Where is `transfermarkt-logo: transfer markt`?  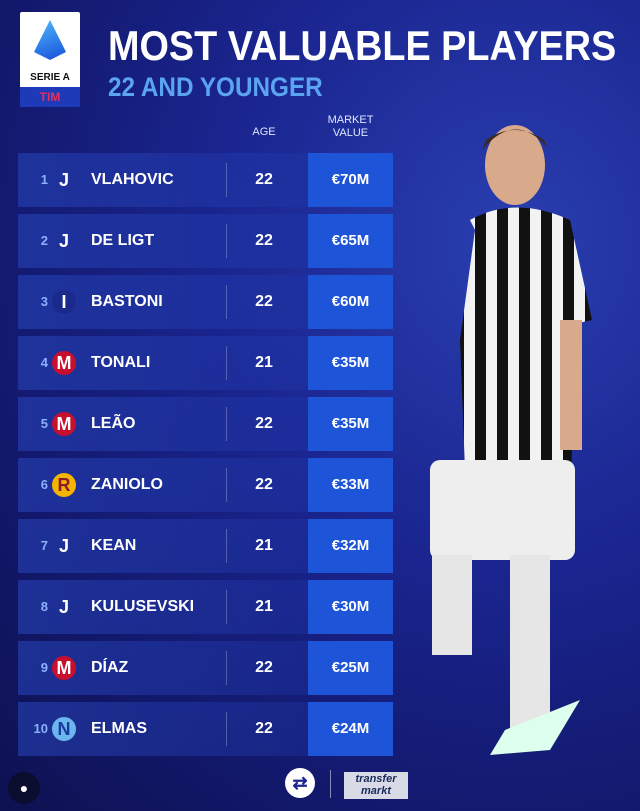 transfermarkt-logo: transfer markt is located at coordinates (376, 785).